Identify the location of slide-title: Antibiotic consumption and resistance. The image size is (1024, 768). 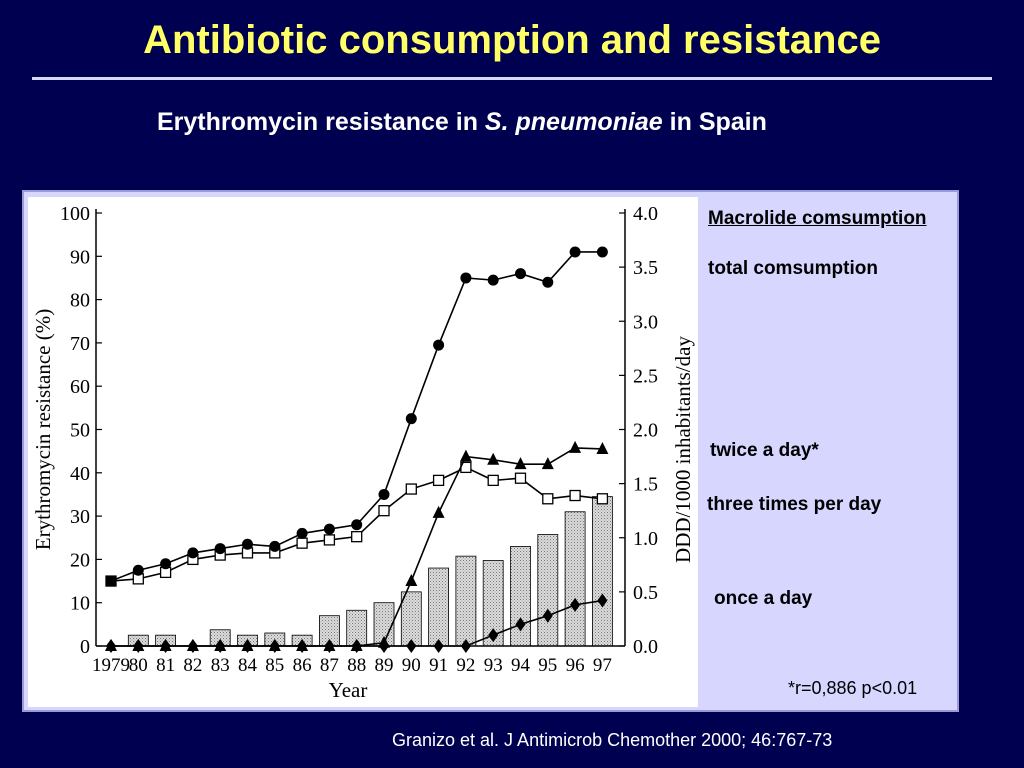
(512, 40).